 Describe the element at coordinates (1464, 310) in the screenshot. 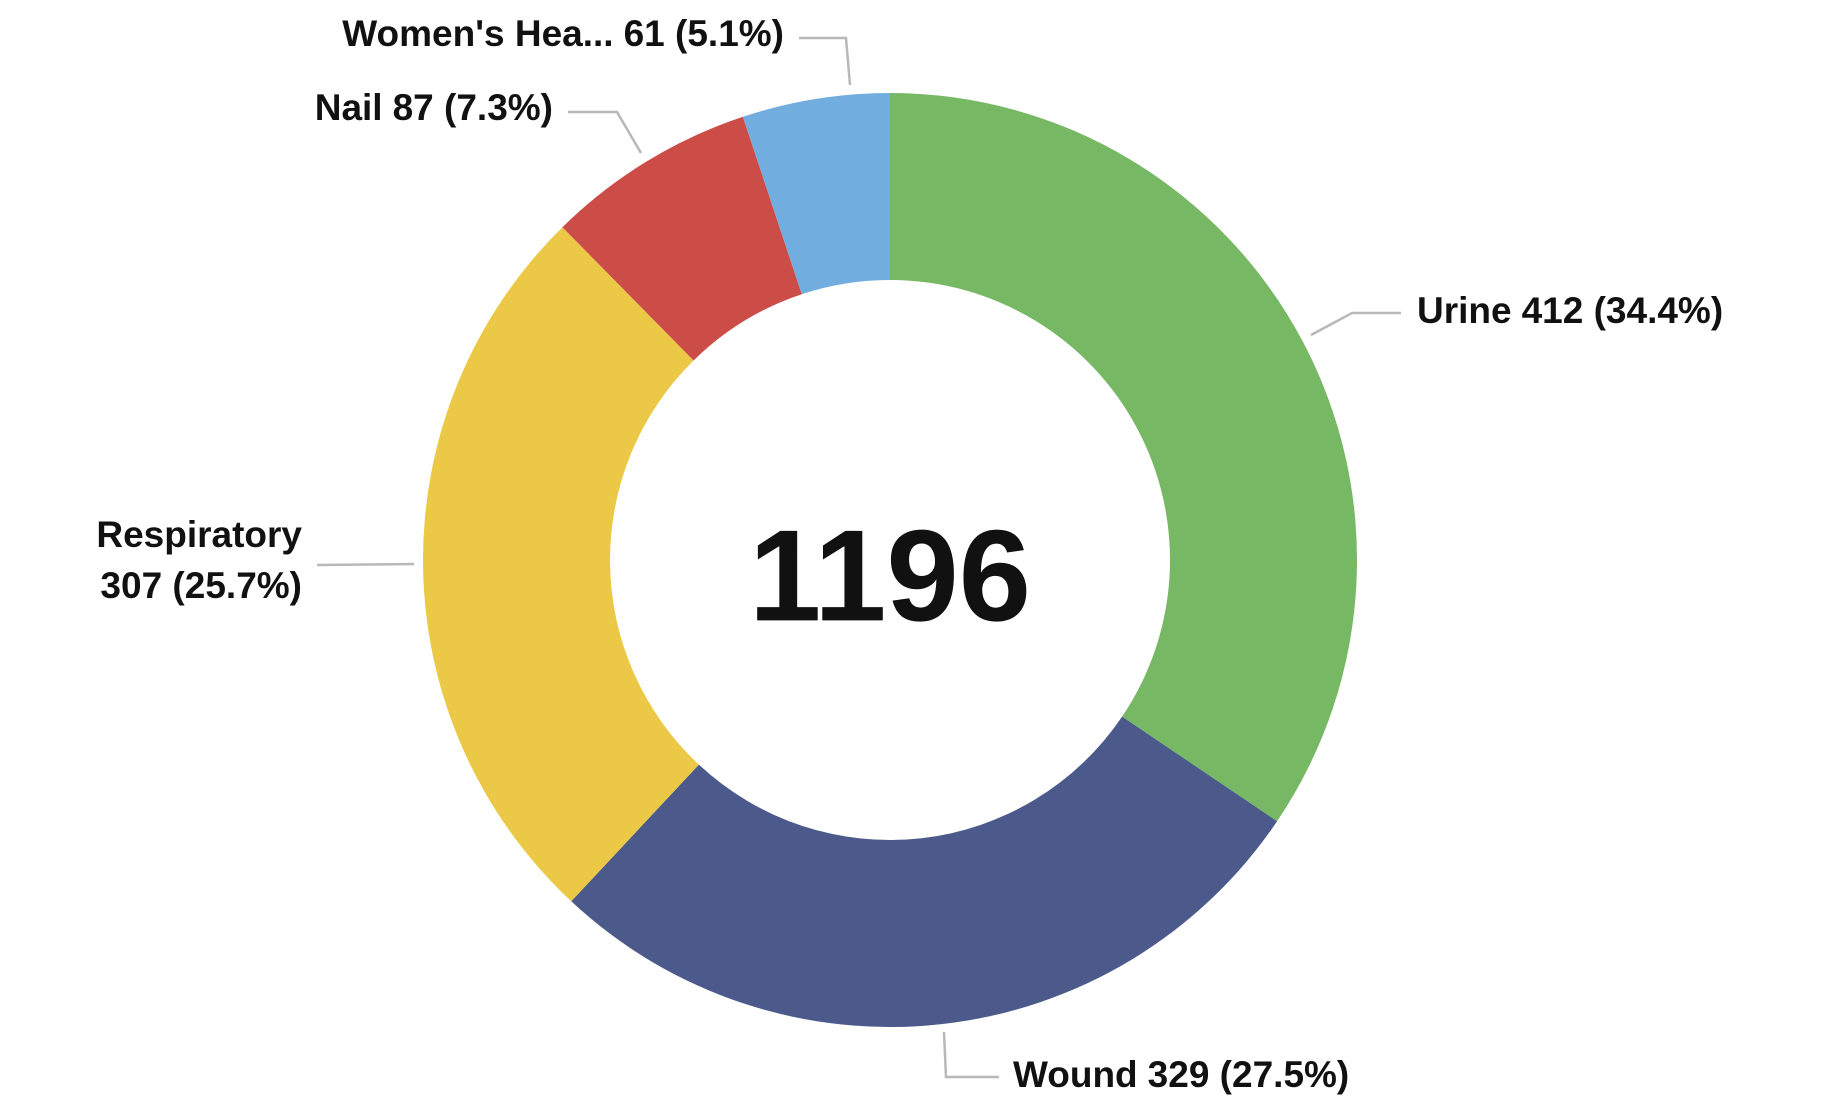

I see `label-category: Urine` at that location.